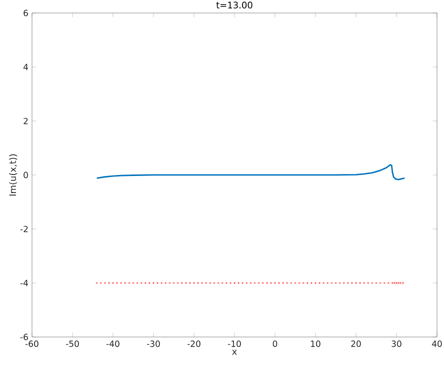  I want to click on y-tick-label: 6, so click(26, 13).